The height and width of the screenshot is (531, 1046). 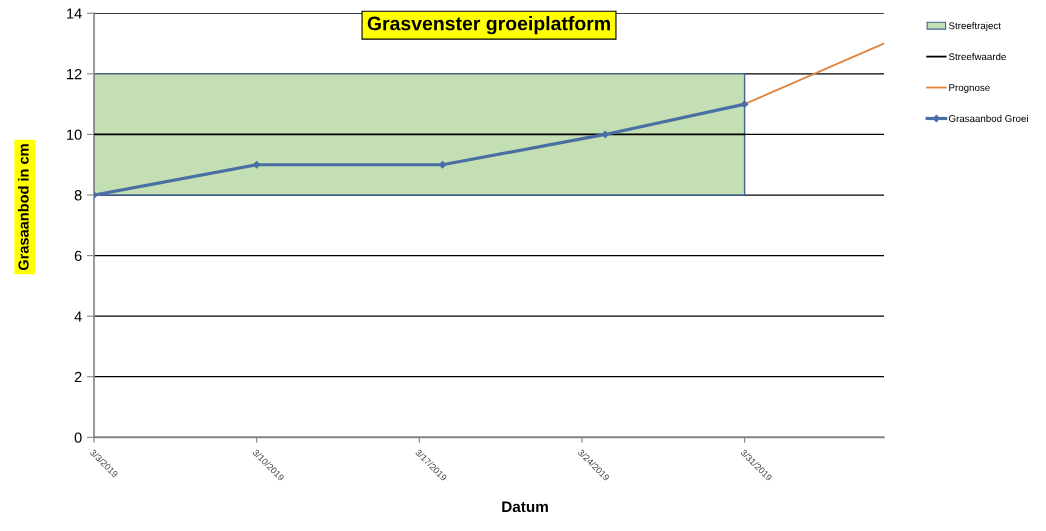 I want to click on y-tick-label: 10, so click(x=74, y=134).